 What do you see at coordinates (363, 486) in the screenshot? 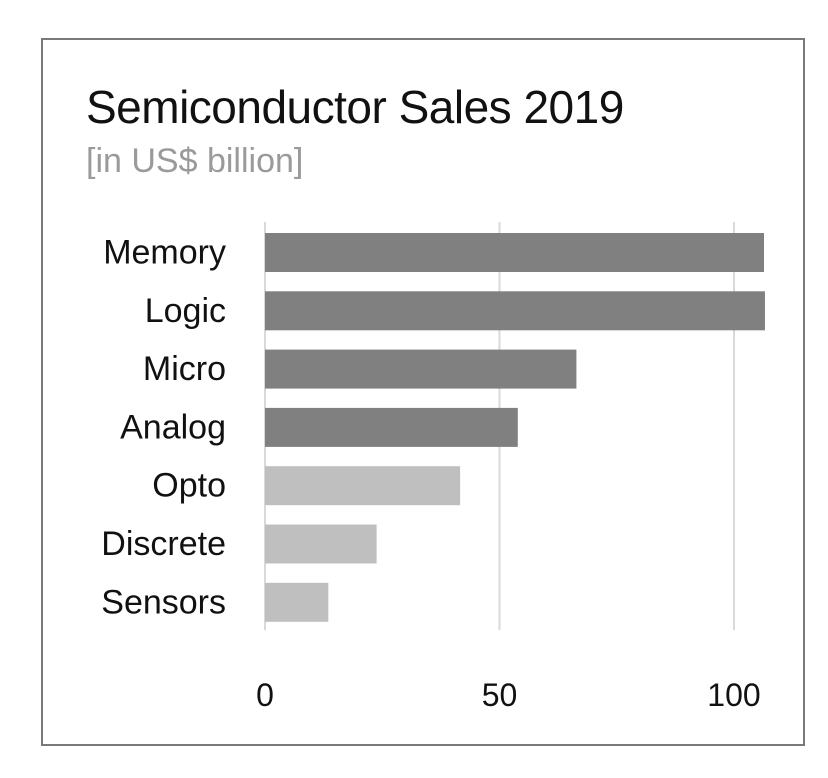
I see `bar-opto` at bounding box center [363, 486].